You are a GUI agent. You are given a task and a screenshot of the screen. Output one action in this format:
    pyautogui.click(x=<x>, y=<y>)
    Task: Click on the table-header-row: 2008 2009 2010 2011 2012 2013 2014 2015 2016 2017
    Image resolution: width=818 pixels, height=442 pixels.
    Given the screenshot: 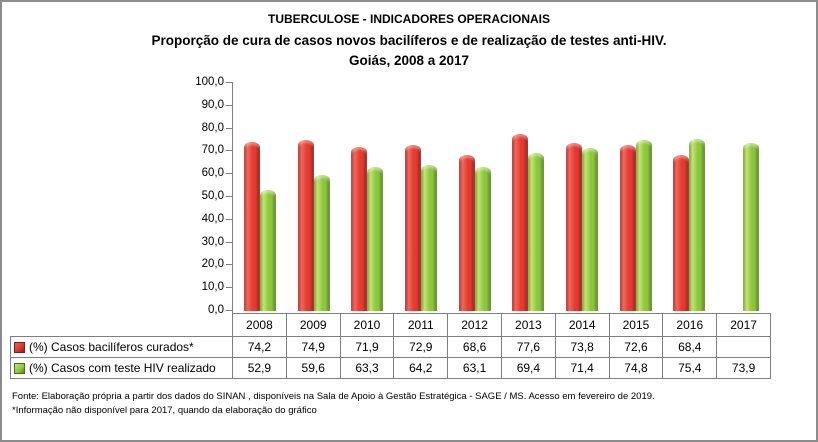 What is the action you would take?
    pyautogui.click(x=391, y=325)
    